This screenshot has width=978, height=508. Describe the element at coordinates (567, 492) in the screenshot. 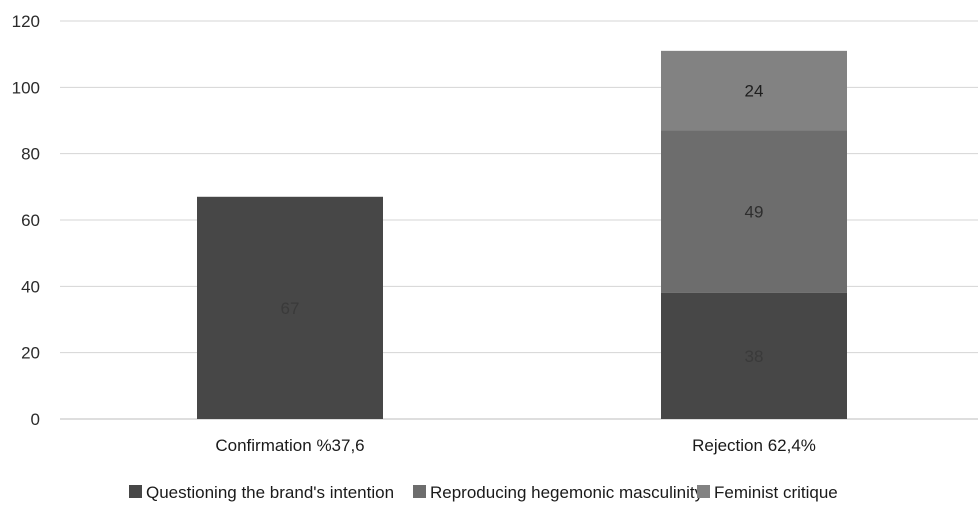

I see `legend-label: Reproducing hegemonic masculinity` at that location.